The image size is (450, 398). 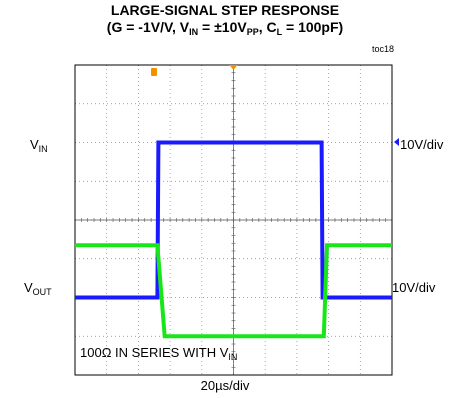 What do you see at coordinates (225, 10) in the screenshot?
I see `chart-title: LARGE-SIGNAL STEP RESPONSE` at bounding box center [225, 10].